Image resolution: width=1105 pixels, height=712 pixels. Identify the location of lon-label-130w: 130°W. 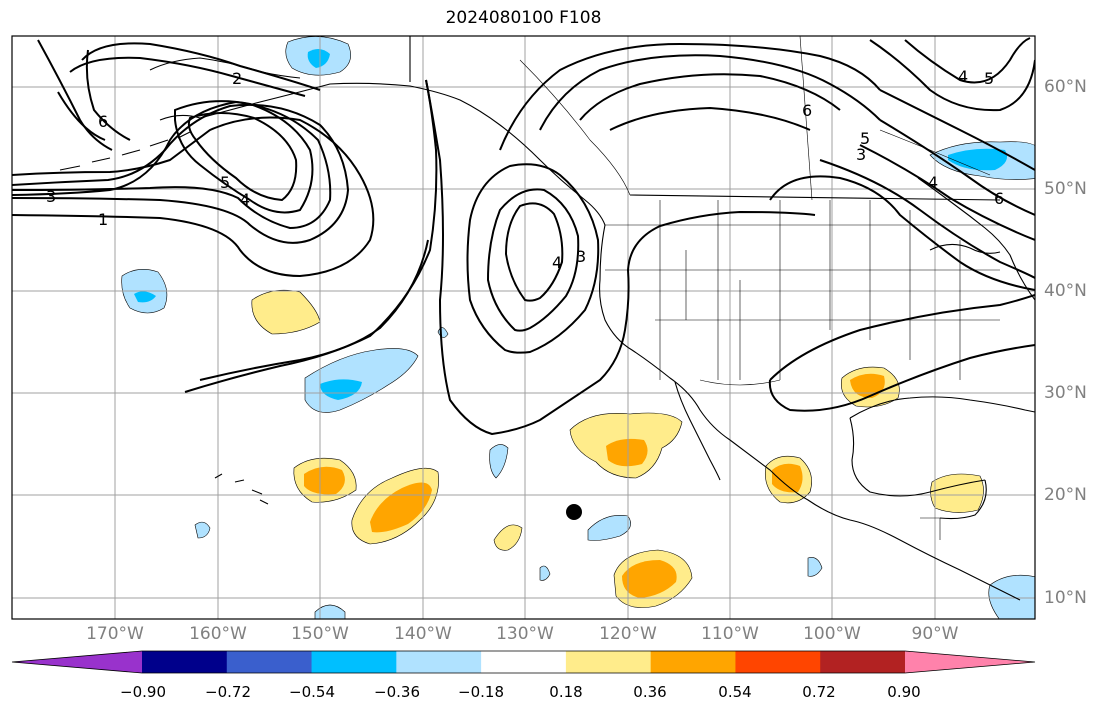
(525, 634).